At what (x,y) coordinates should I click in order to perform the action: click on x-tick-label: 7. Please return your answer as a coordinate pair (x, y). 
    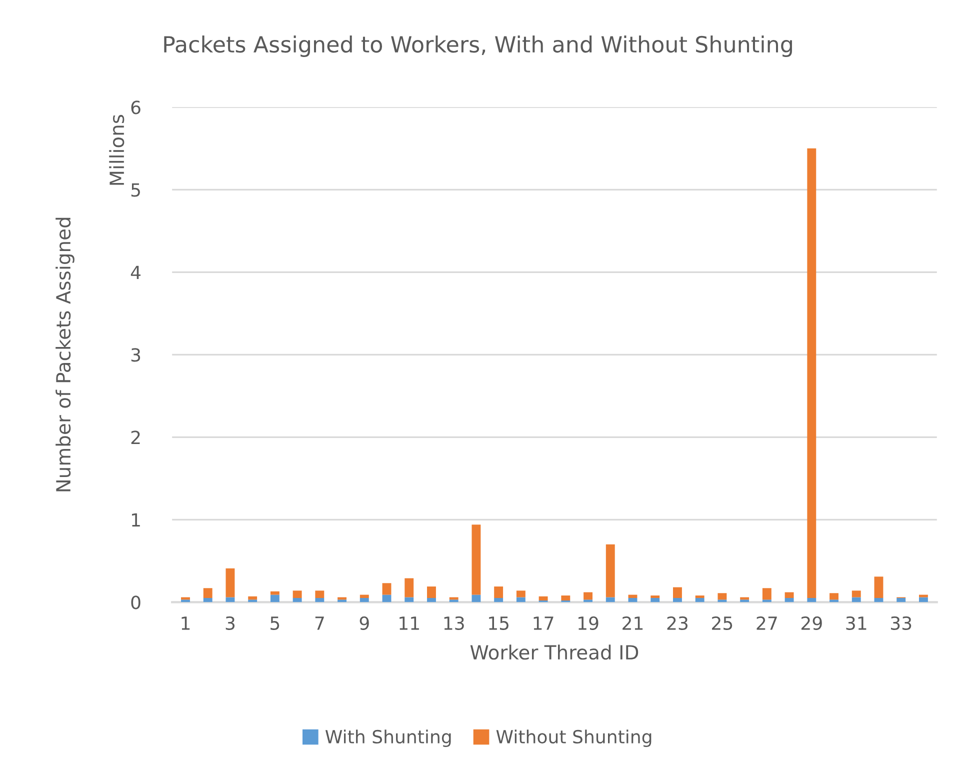
    Looking at the image, I should click on (319, 623).